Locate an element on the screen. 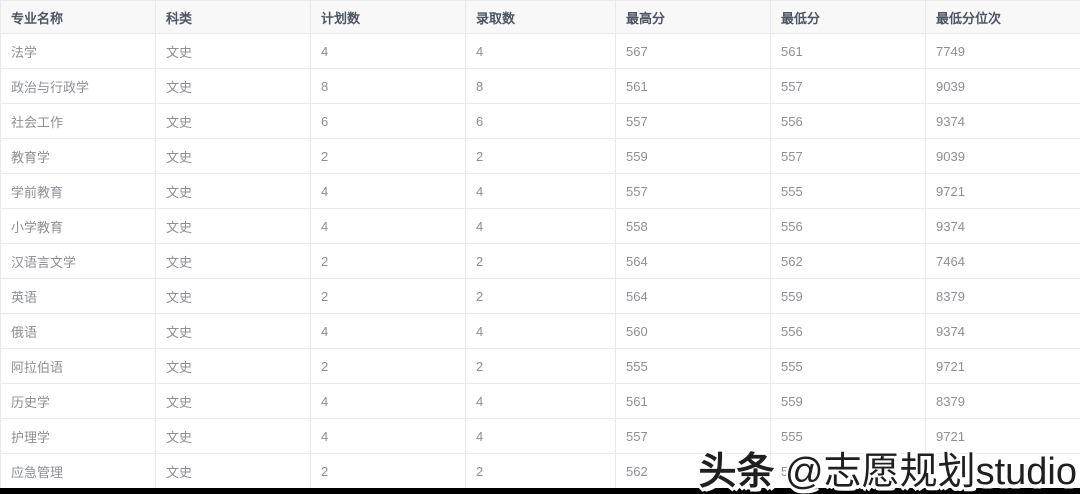 Image resolution: width=1080 pixels, height=494 pixels. table-row: 社会工作 文史 6 6 557 556 9374 is located at coordinates (540, 121).